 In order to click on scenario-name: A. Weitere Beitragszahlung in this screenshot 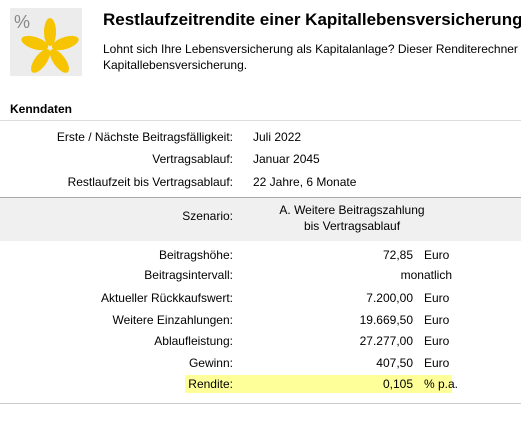, I will do `click(352, 210)`.